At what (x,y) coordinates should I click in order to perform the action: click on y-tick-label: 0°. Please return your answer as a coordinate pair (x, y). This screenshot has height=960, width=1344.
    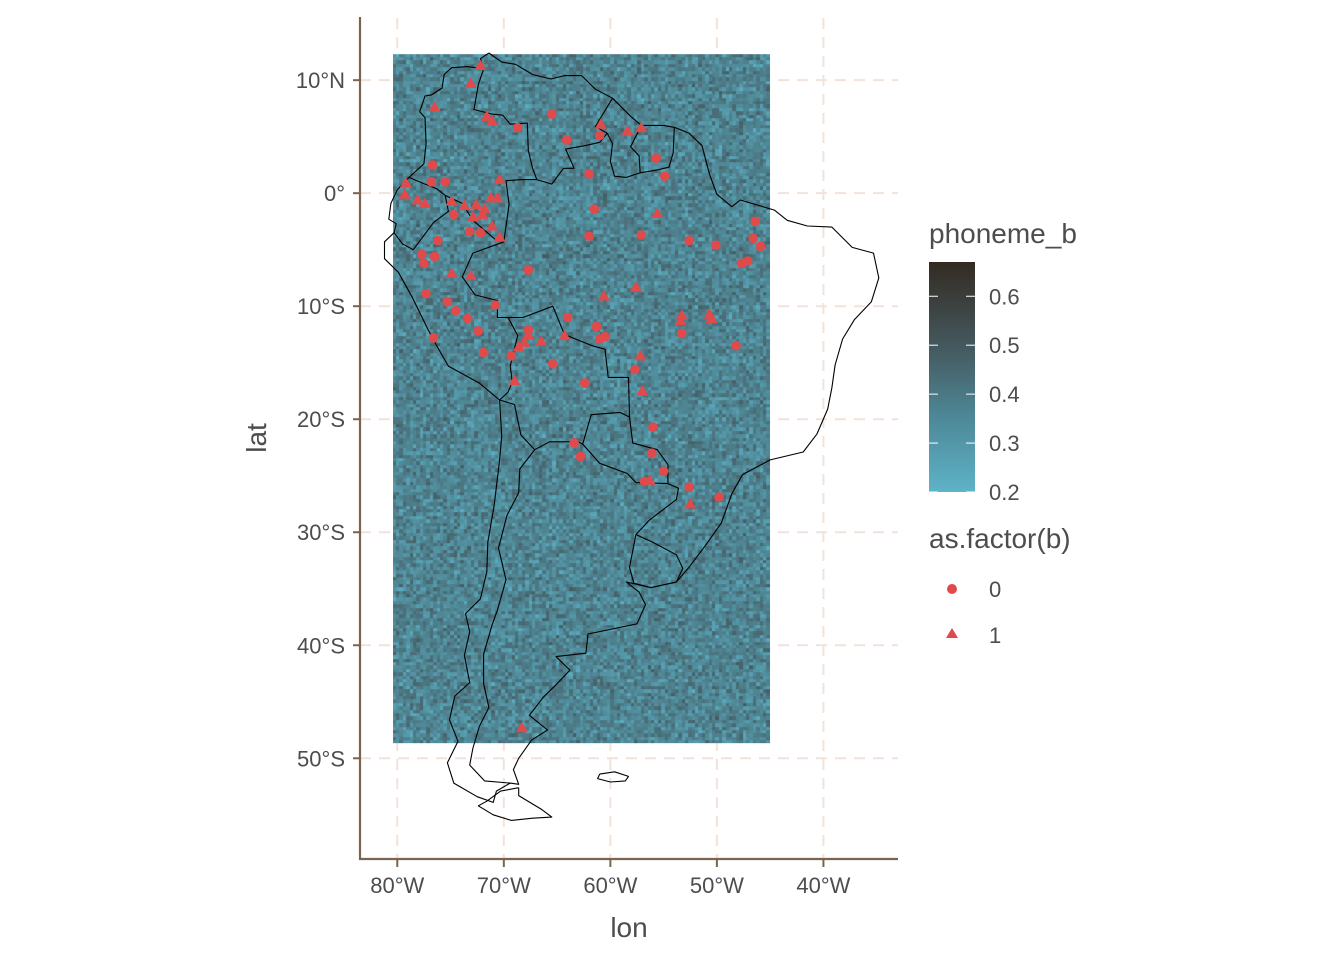
    Looking at the image, I should click on (334, 193).